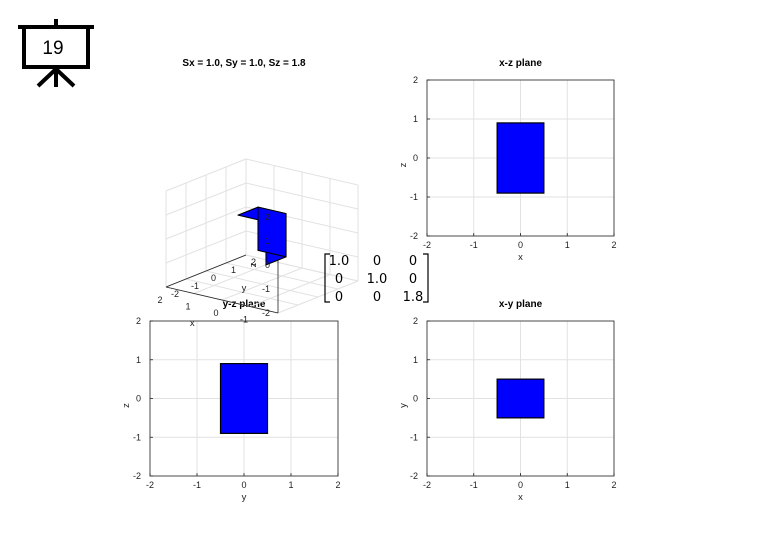 This screenshot has width=759, height=548. I want to click on scaling-matrix: 1.0 0 0 0 1.0 0 0 0 1.8, so click(376, 279).